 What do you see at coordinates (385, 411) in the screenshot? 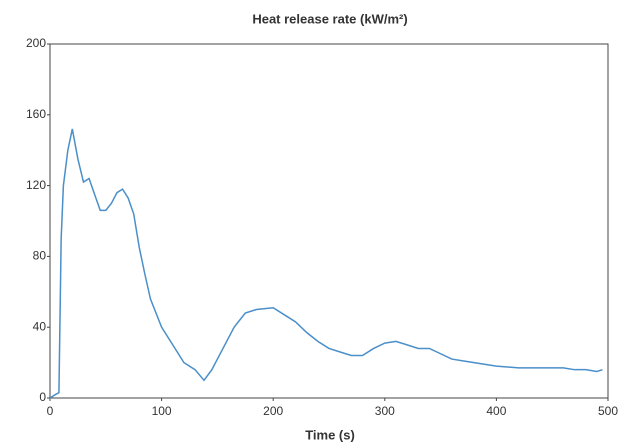
I see `x-tick-label: 300` at bounding box center [385, 411].